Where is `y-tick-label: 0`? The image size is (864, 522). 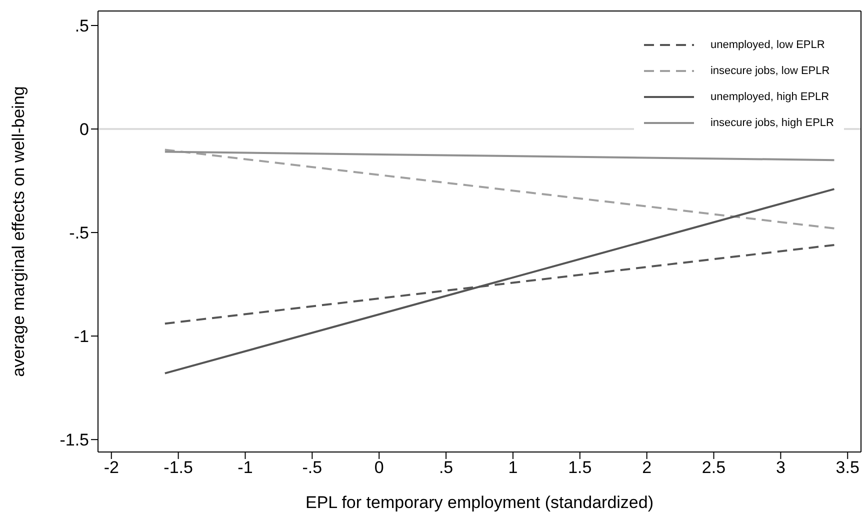
y-tick-label: 0 is located at coordinates (84, 130).